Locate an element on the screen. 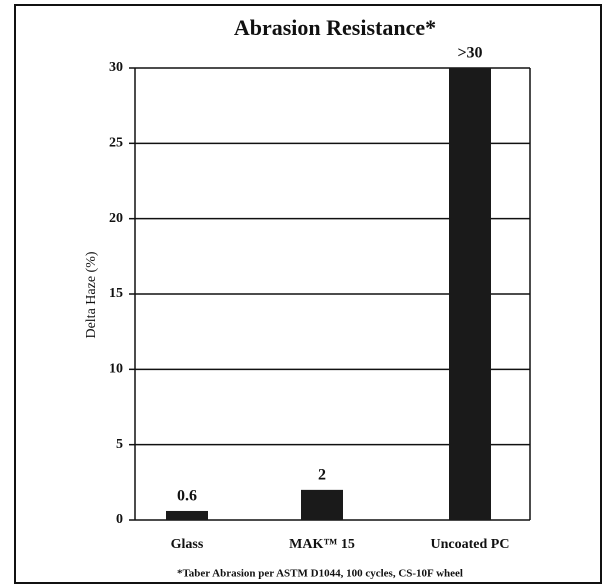 The width and height of the screenshot is (611, 584). y-tick-label: 20 is located at coordinates (116, 218).